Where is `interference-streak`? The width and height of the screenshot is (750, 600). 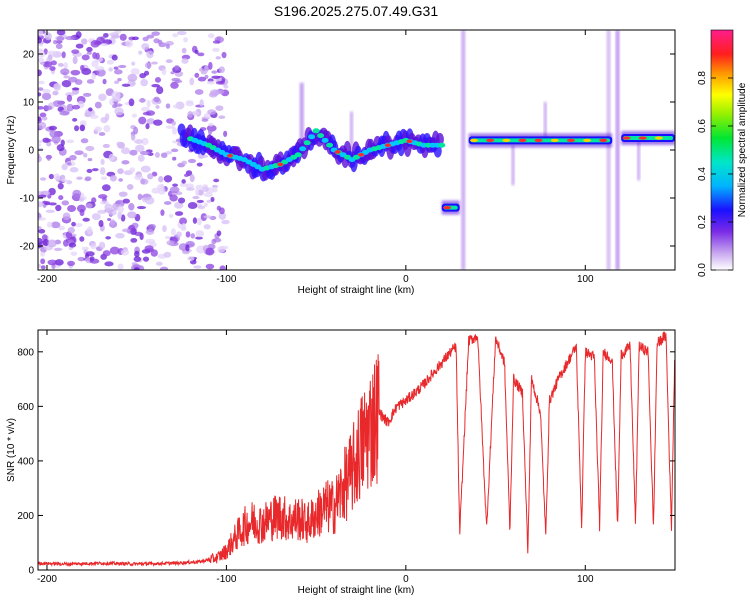 interference-streak is located at coordinates (608, 150).